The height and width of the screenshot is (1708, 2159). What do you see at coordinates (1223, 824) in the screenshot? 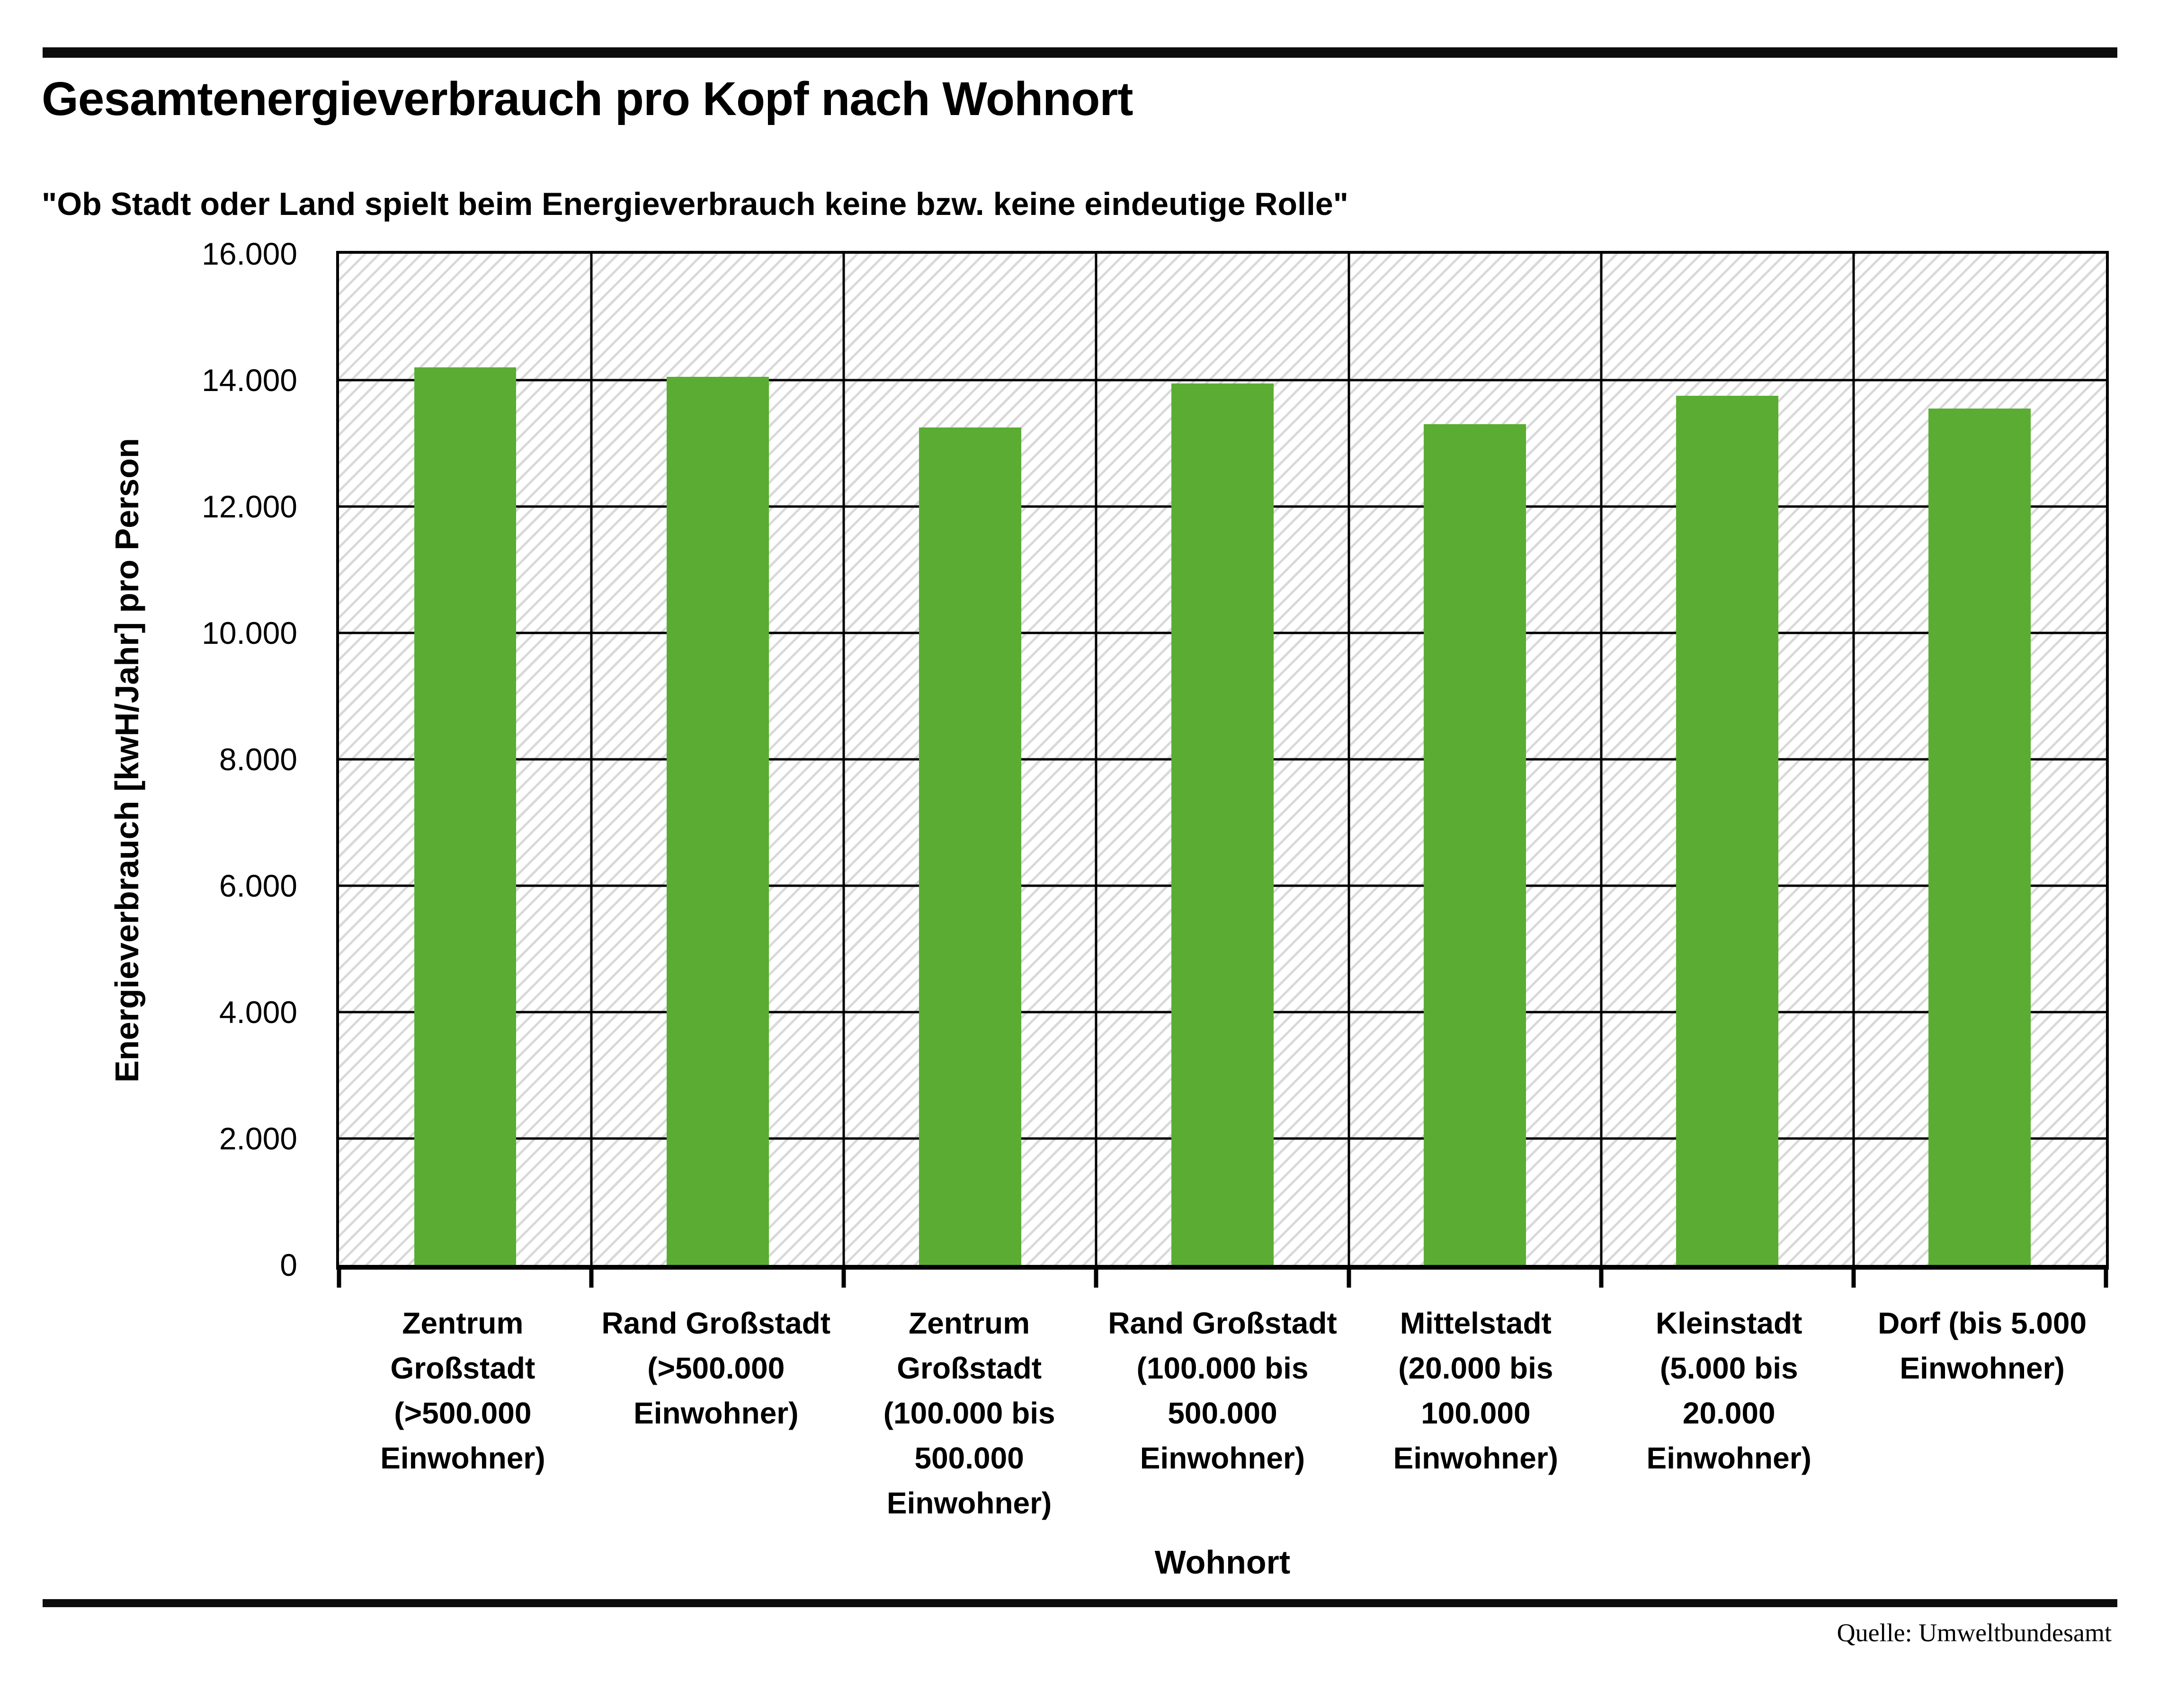
I see `bar-rand-grossstadt-100k-500k` at bounding box center [1223, 824].